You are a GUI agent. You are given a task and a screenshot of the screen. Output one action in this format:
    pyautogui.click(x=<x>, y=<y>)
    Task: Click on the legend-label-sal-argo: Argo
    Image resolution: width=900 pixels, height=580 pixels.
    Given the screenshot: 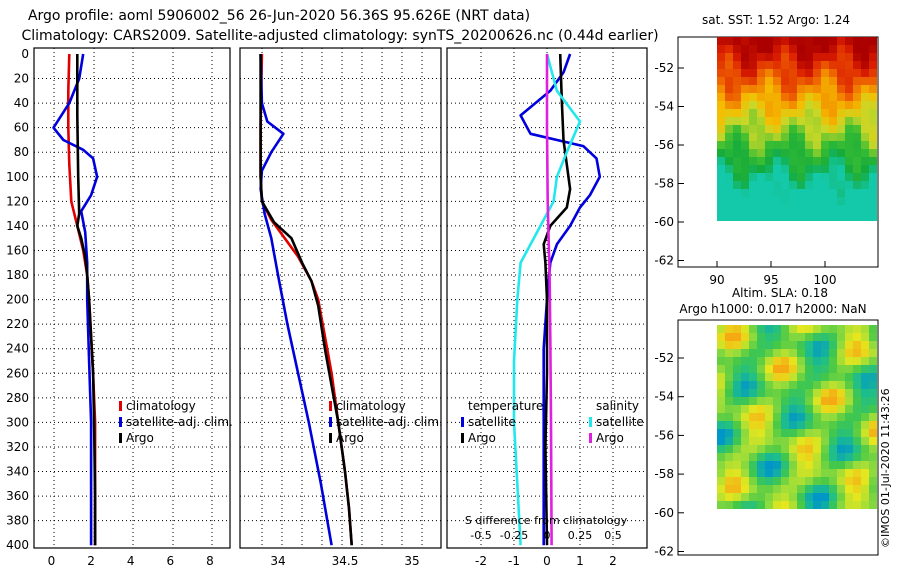 What is the action you would take?
    pyautogui.click(x=610, y=438)
    